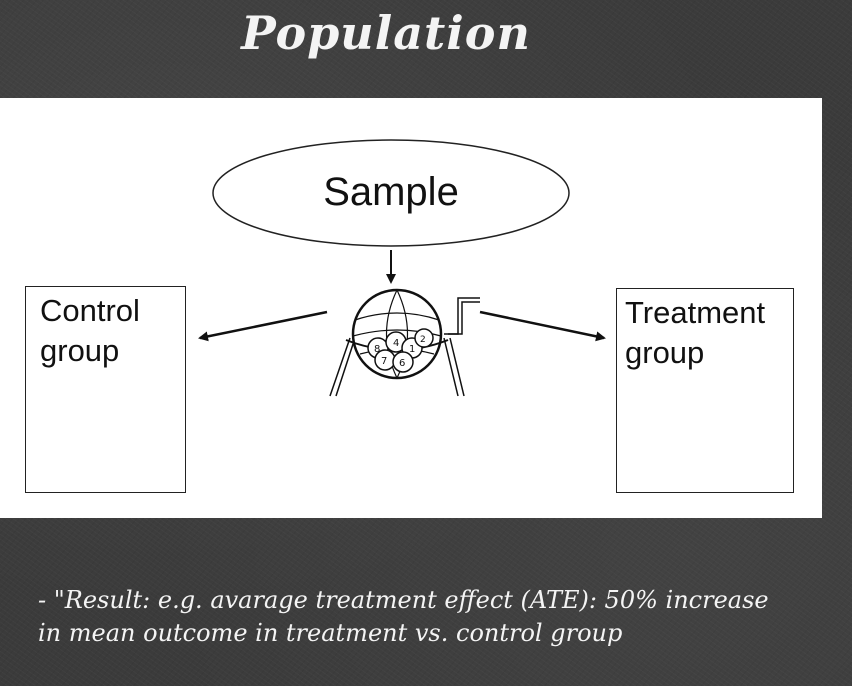  What do you see at coordinates (404, 342) in the screenshot?
I see `lottery-machine-icon: 8 4 2 7 1 6` at bounding box center [404, 342].